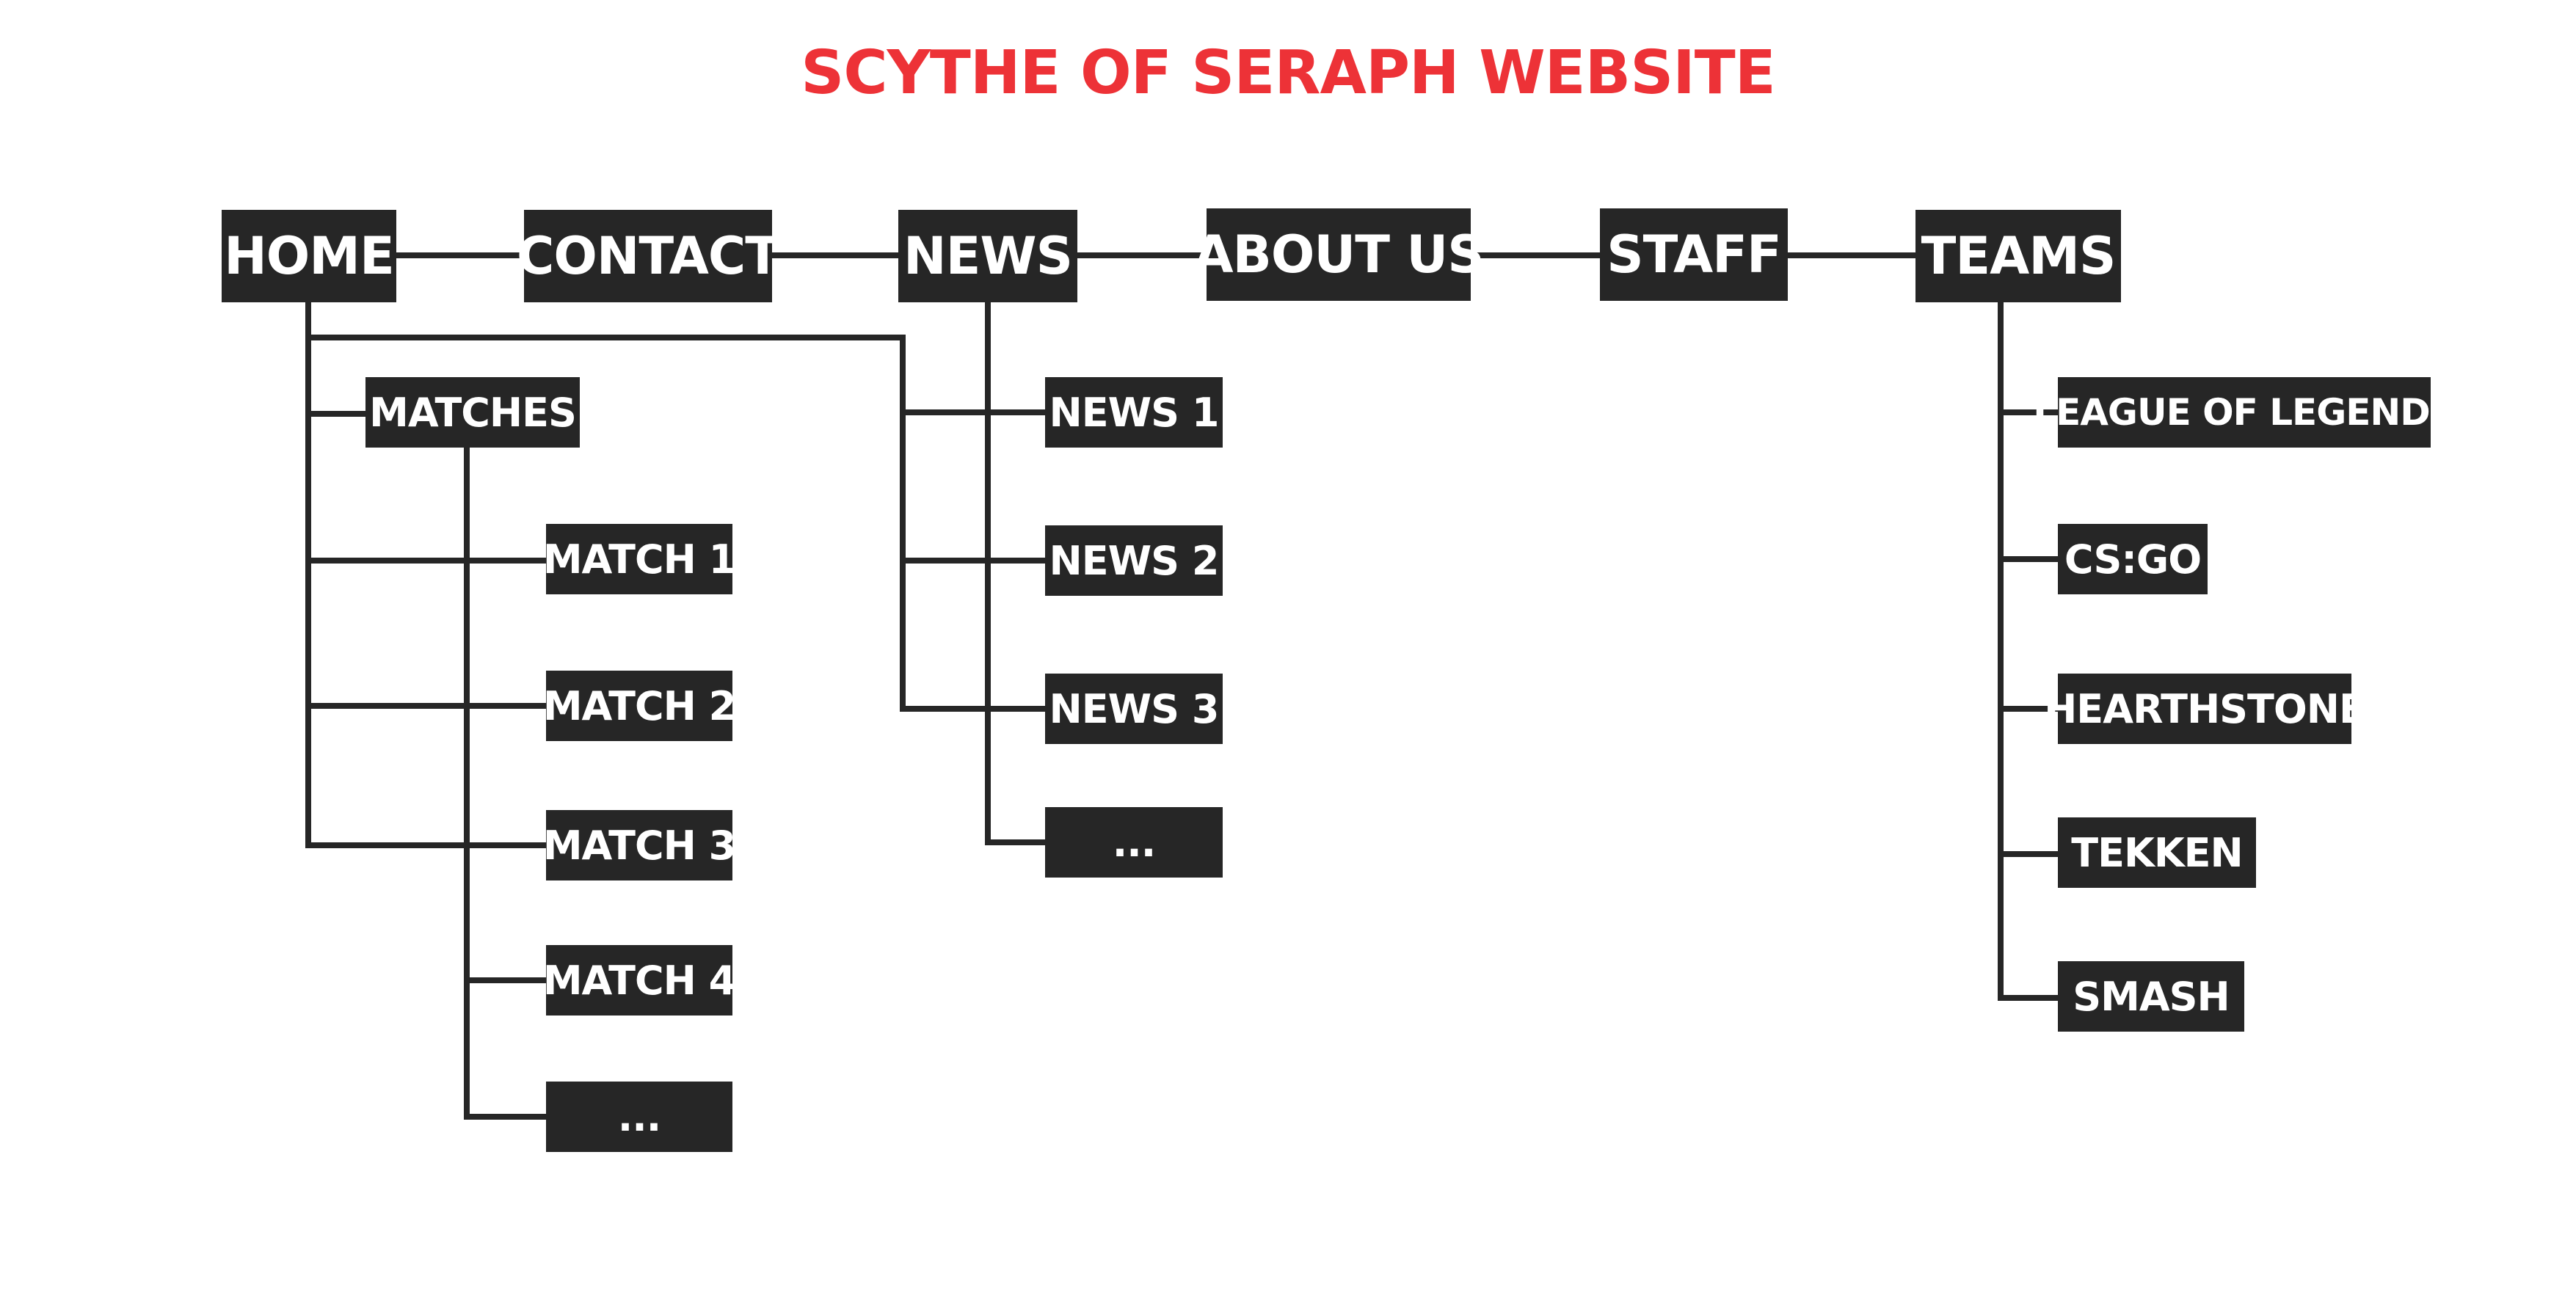 This screenshot has height=1309, width=2576. What do you see at coordinates (1134, 412) in the screenshot?
I see `node-news-1: NEWS 1` at bounding box center [1134, 412].